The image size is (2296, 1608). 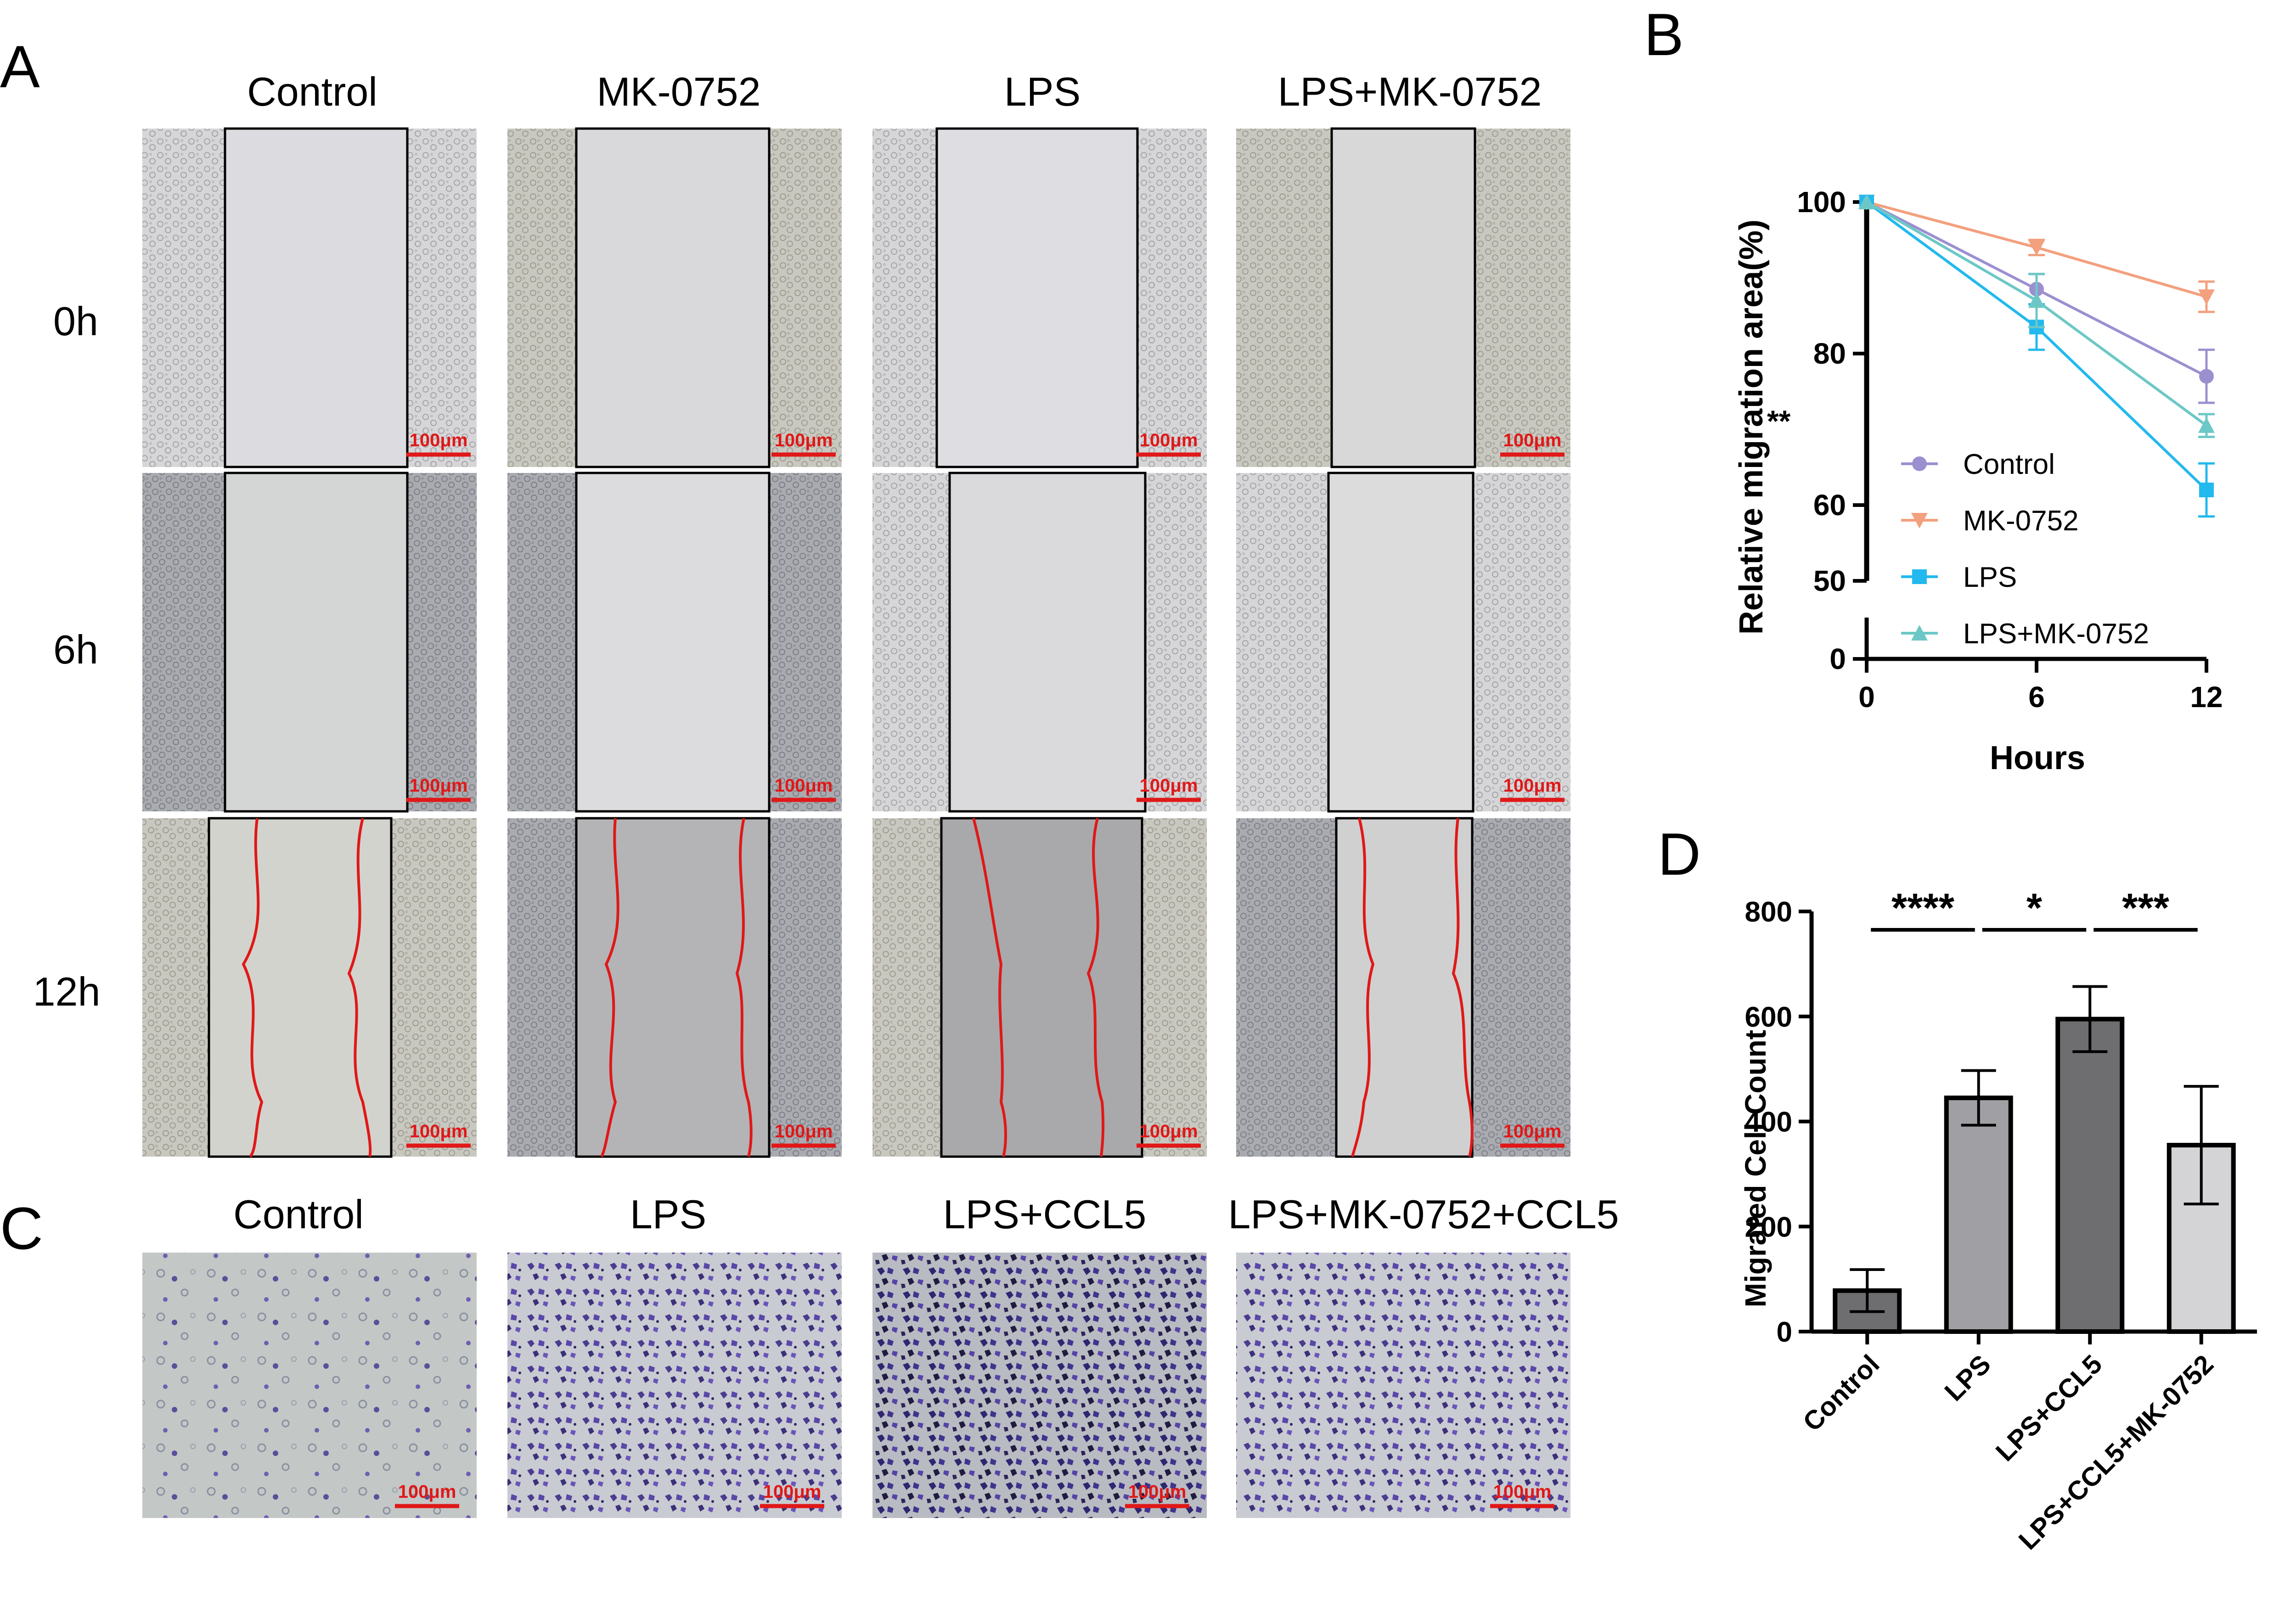 I want to click on y-tick-label: 50, so click(x=1829, y=580).